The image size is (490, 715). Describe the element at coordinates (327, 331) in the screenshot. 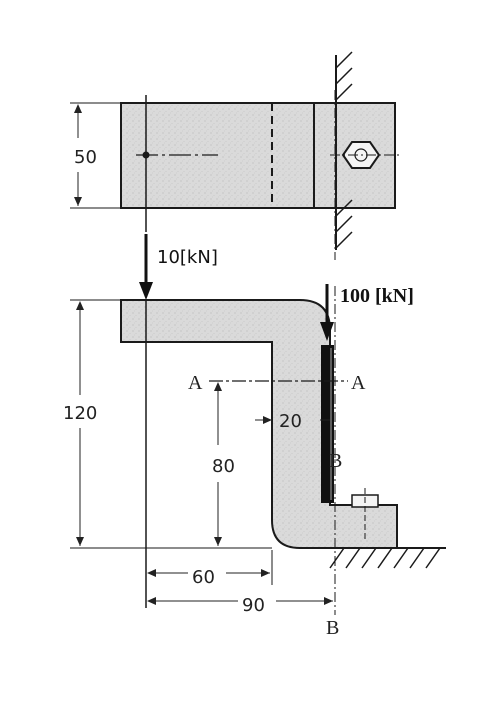

I see `force-100kn-arrowhead-icon` at that location.